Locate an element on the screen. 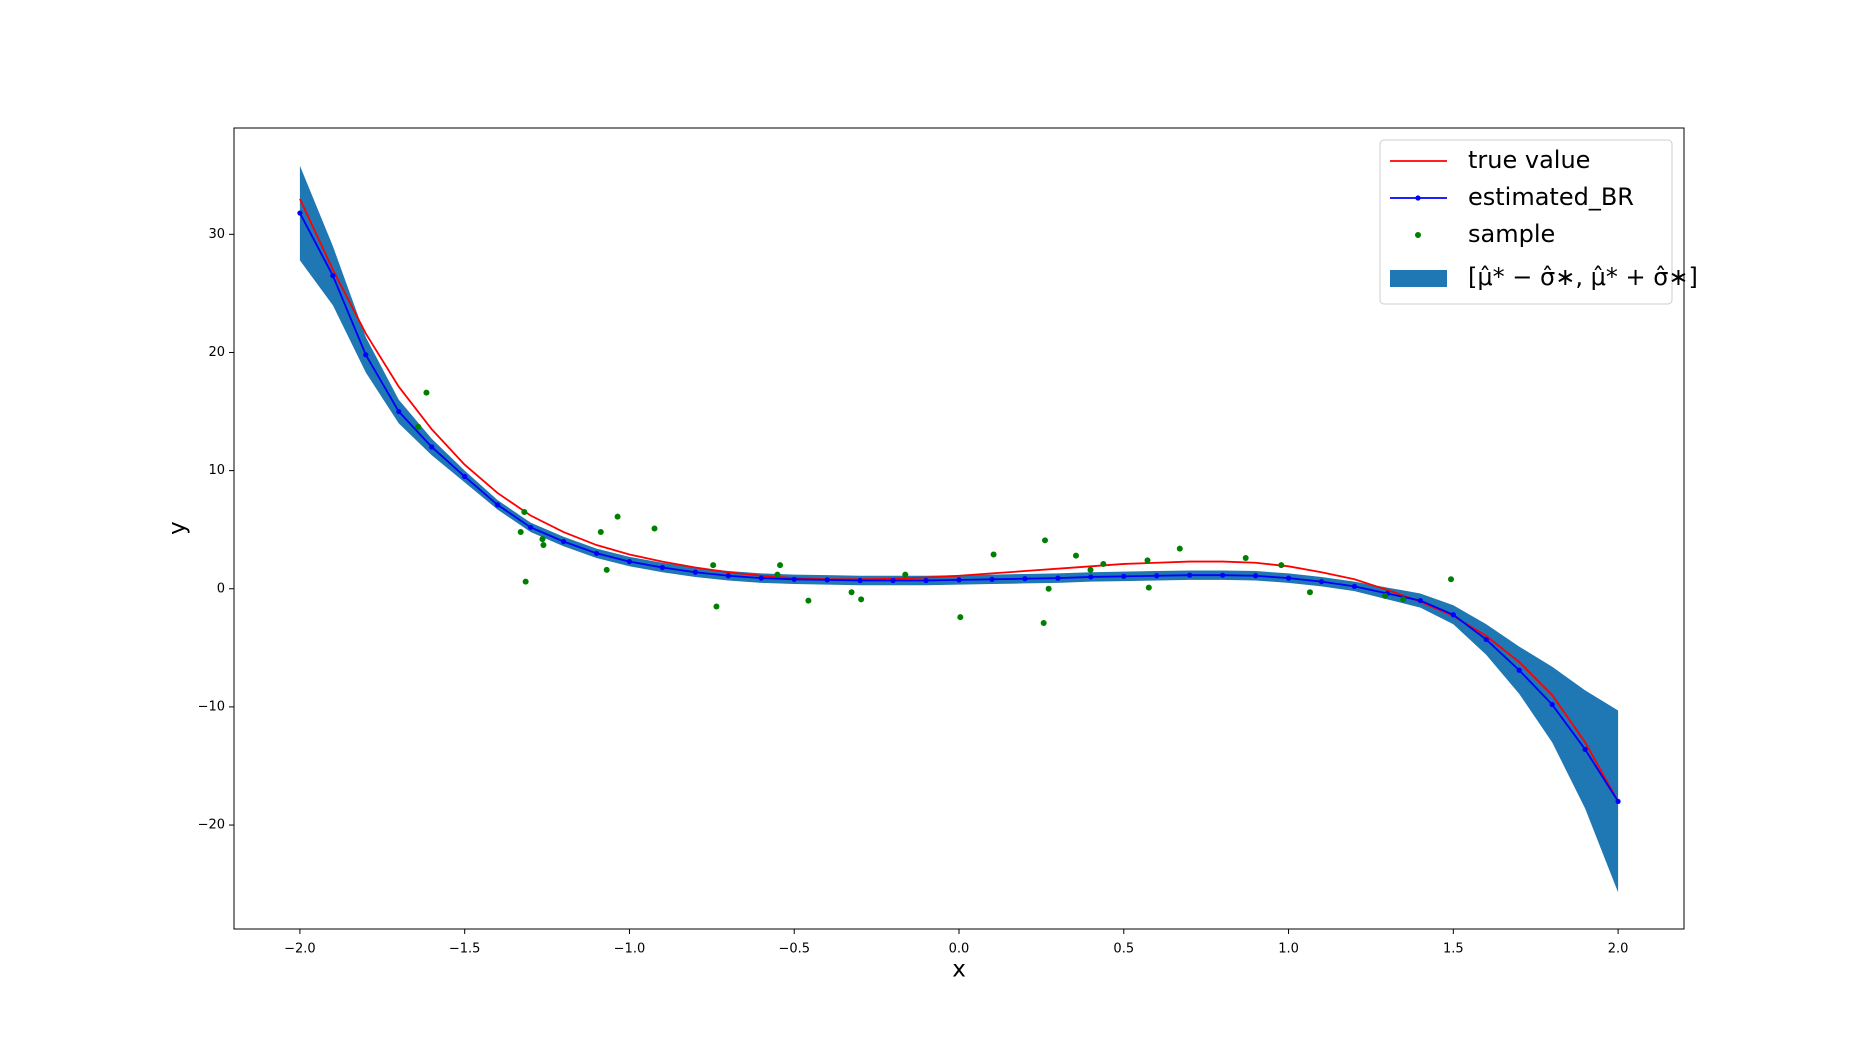 This screenshot has width=1850, height=1050. legend-patch is located at coordinates (1418, 278).